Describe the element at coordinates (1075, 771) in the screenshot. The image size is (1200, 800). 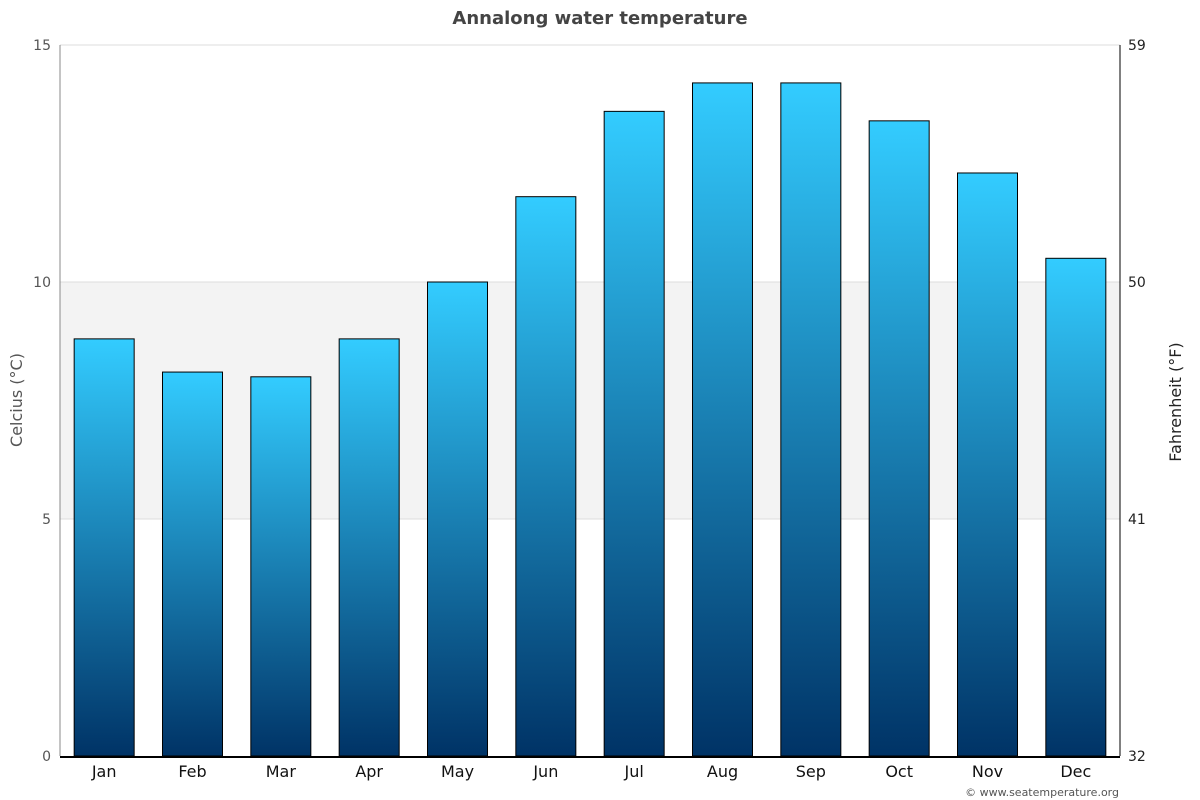
I see `x-tick-label: Dec` at that location.